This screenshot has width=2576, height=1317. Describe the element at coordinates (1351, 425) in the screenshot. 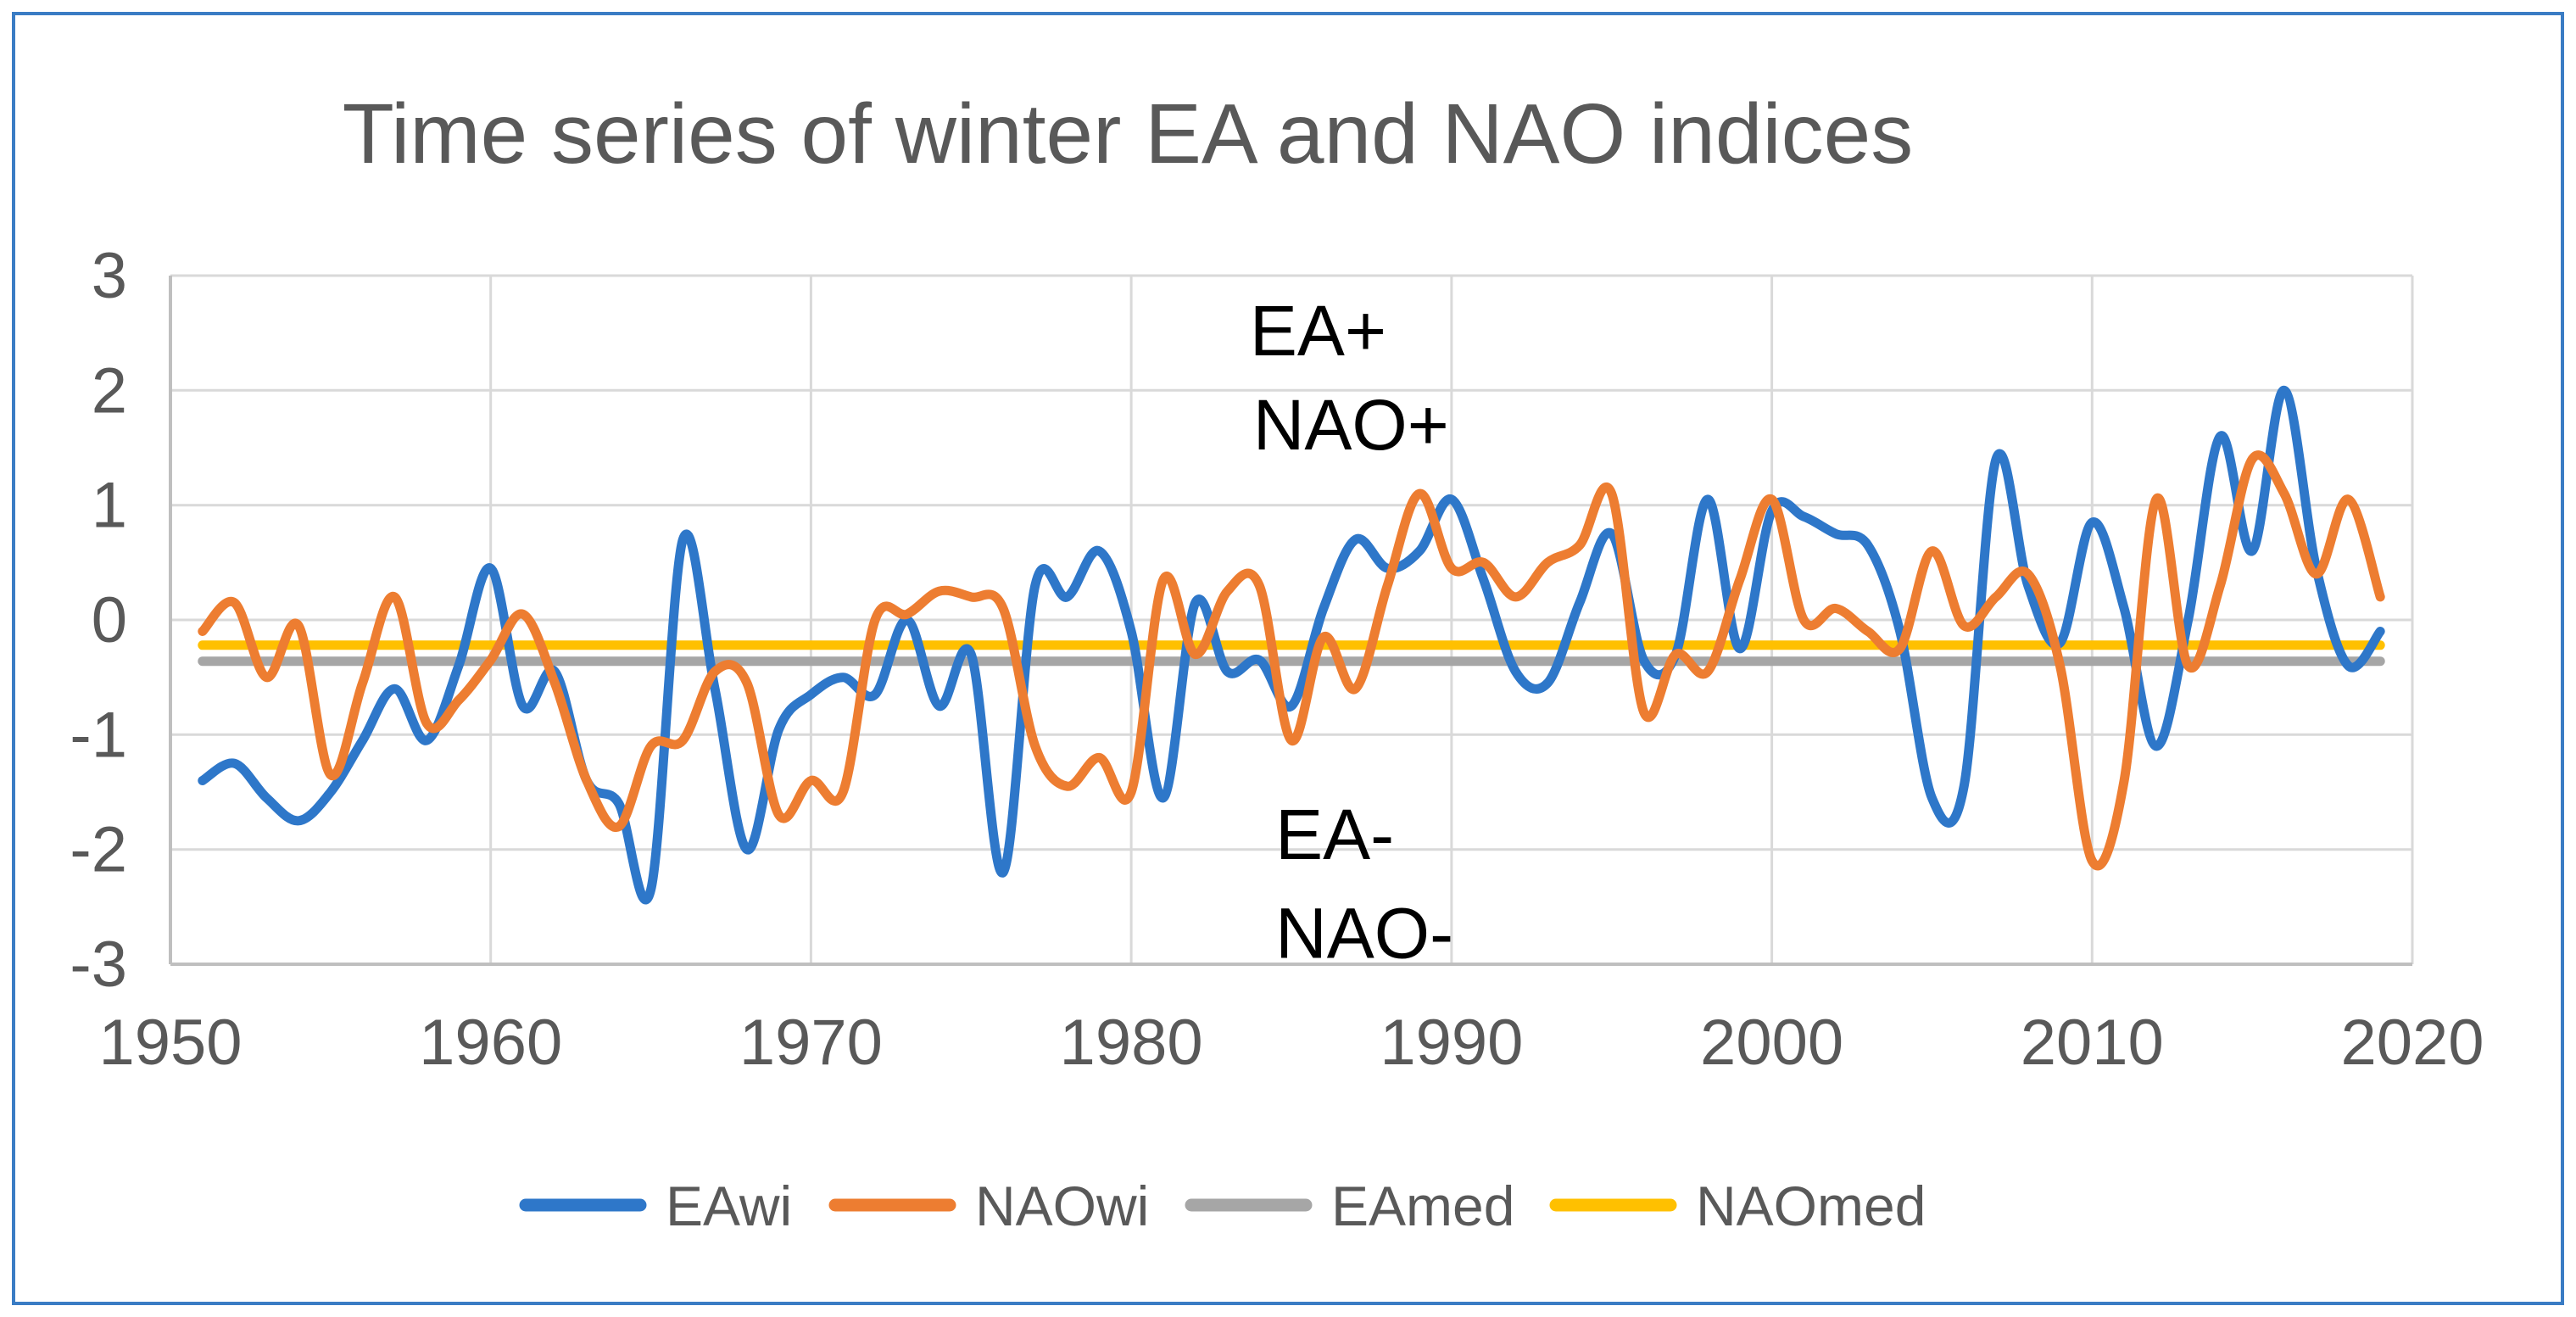

I see `annotation-nao: NAO+` at that location.